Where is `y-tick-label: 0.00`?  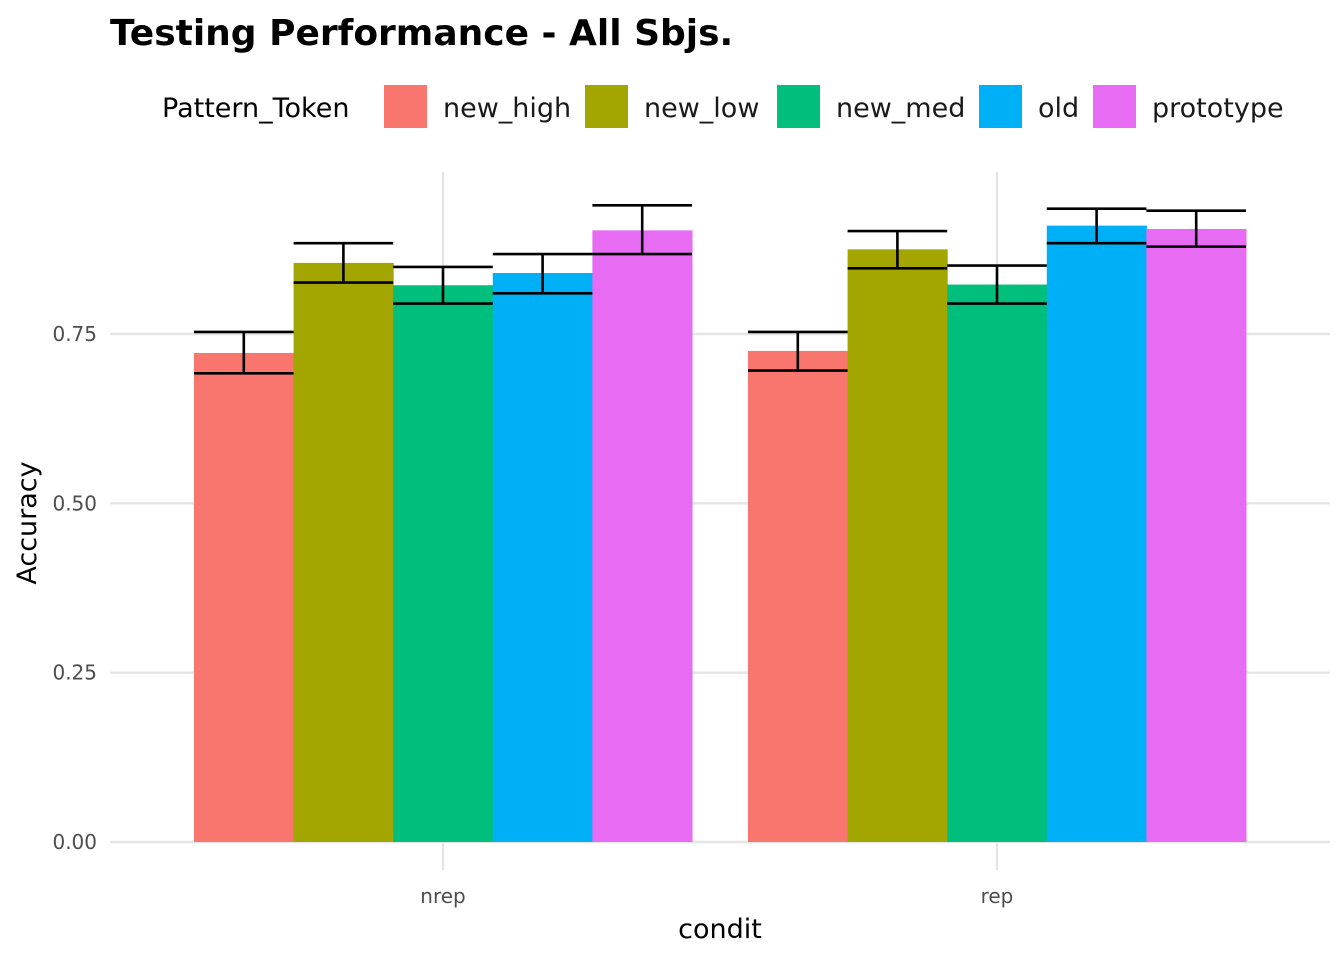 y-tick-label: 0.00 is located at coordinates (74, 842).